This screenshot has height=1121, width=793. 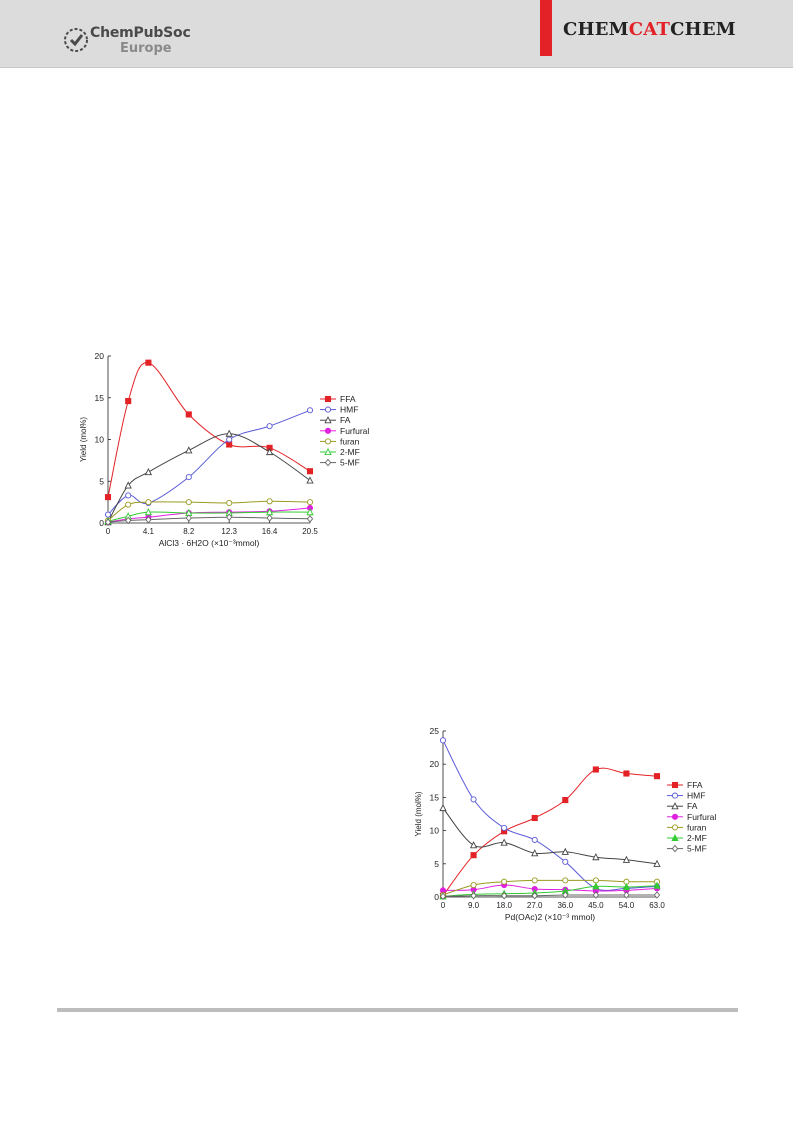 I want to click on x-tick-label: 12.3, so click(x=229, y=531).